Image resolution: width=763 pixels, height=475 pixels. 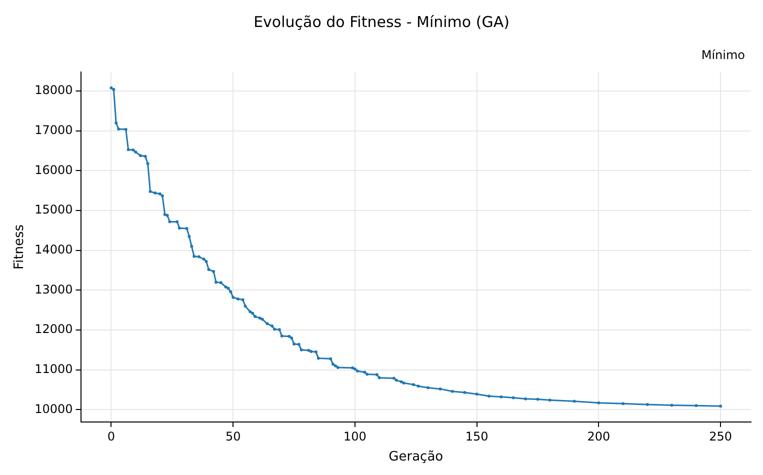 What do you see at coordinates (53, 369) in the screenshot?
I see `y-tick-label: 11000` at bounding box center [53, 369].